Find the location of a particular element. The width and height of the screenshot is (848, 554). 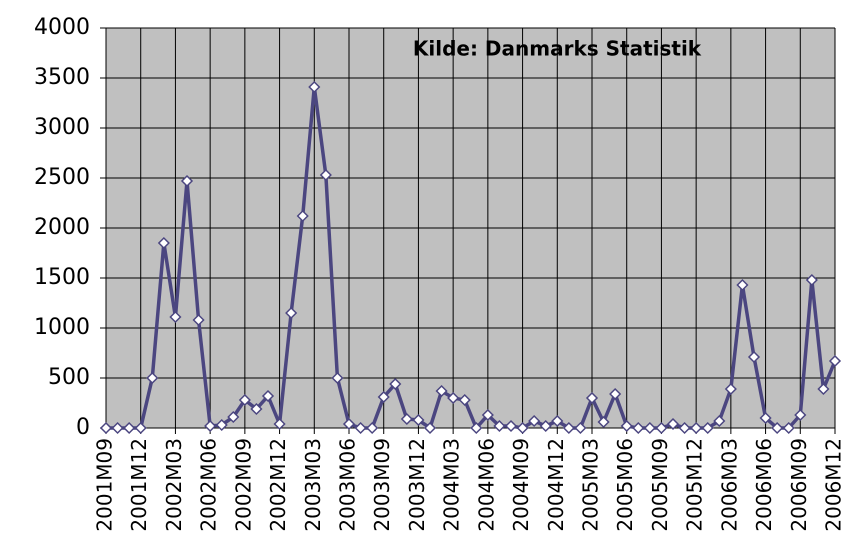

x-tick-label: 2006M12 is located at coordinates (834, 485).